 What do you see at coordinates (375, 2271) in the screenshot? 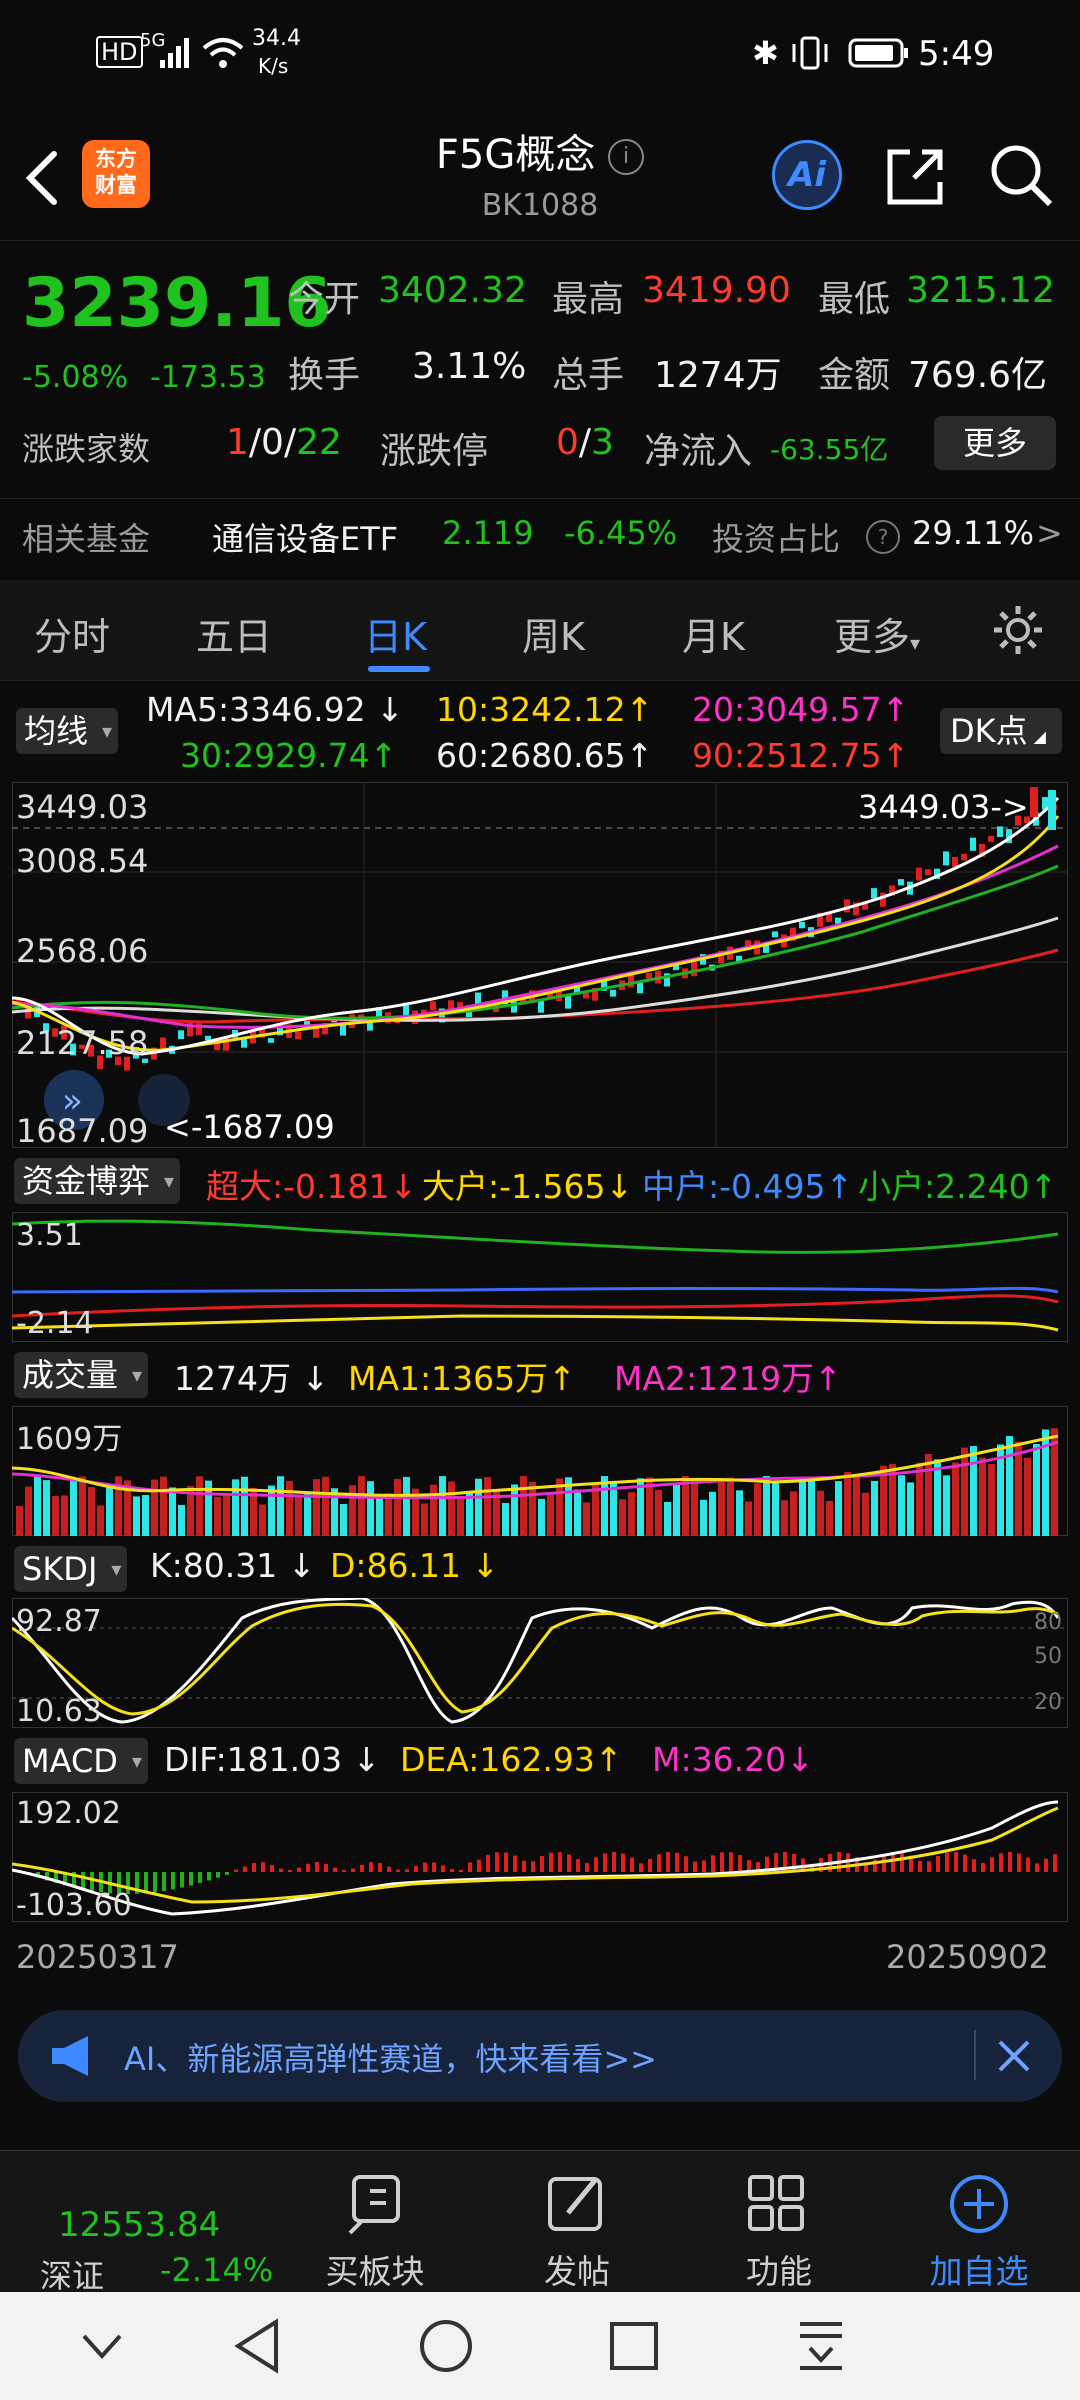
I see `trade-sector-label: 买板块` at bounding box center [375, 2271].